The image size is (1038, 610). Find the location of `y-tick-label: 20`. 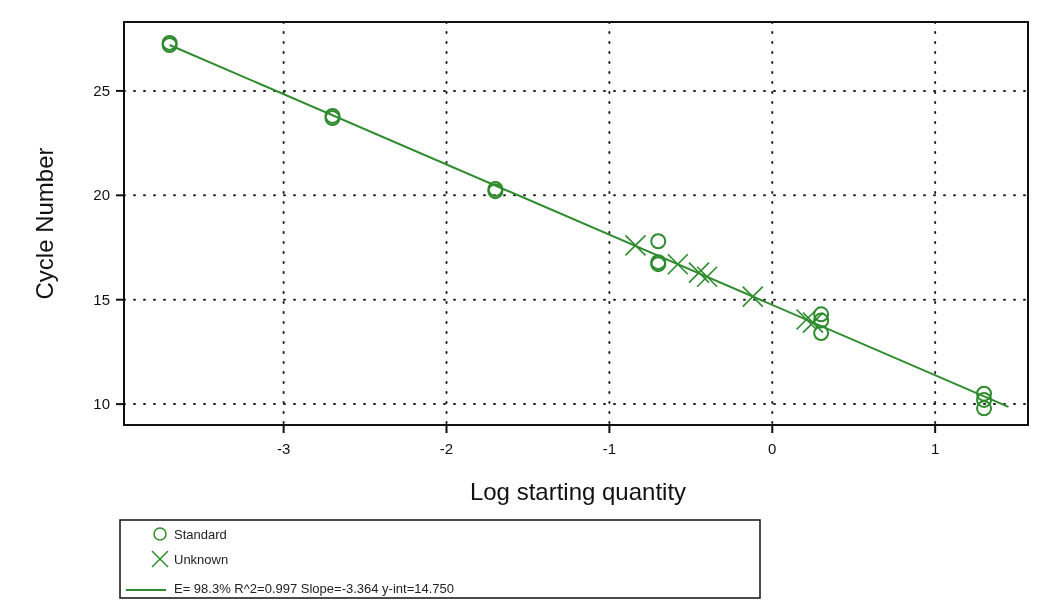

y-tick-label: 20 is located at coordinates (101, 195).